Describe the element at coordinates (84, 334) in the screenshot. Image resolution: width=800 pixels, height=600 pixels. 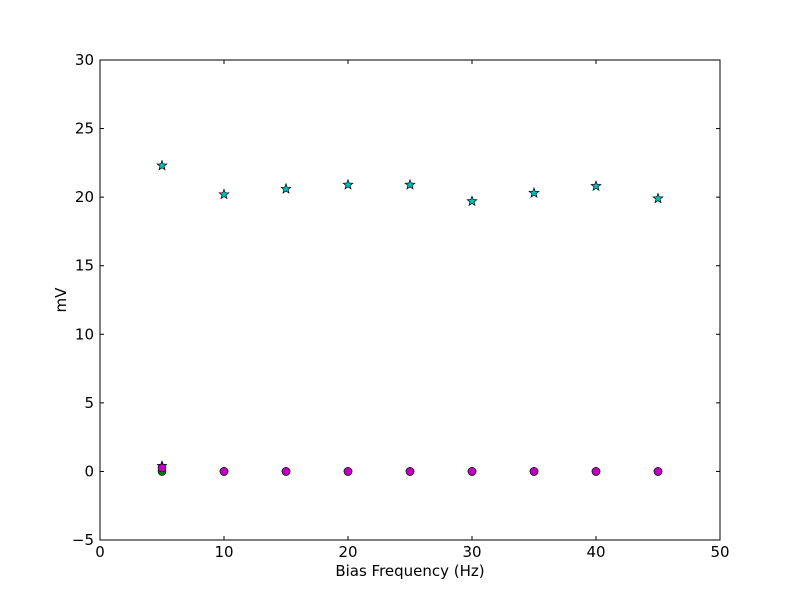
I see `y-tick-label: 10` at that location.